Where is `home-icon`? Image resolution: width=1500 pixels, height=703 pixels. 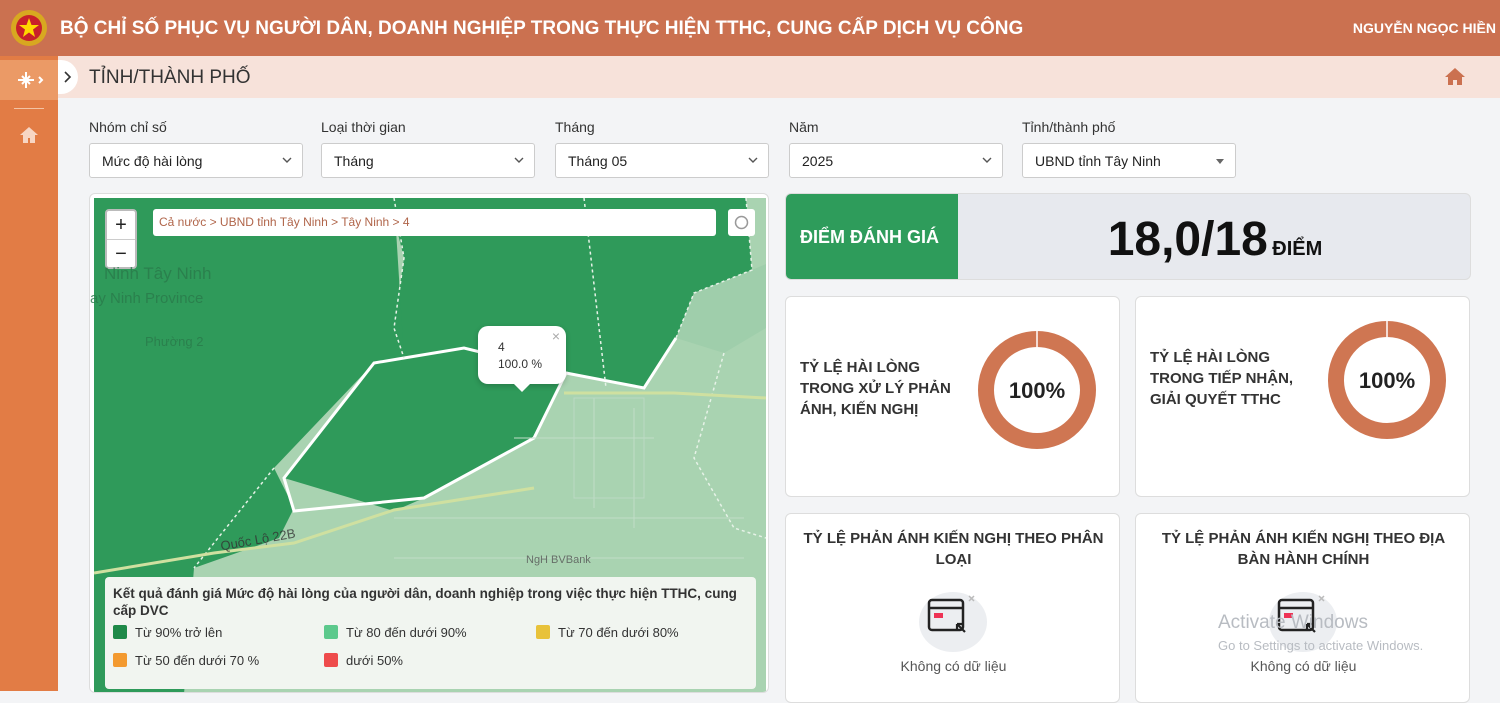
home-icon is located at coordinates (29, 135).